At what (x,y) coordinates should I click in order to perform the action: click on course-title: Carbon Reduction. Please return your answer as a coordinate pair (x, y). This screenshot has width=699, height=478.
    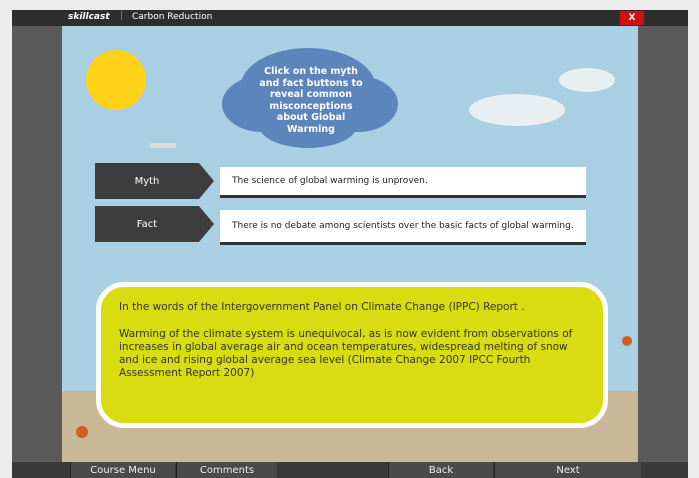
    Looking at the image, I should click on (172, 17).